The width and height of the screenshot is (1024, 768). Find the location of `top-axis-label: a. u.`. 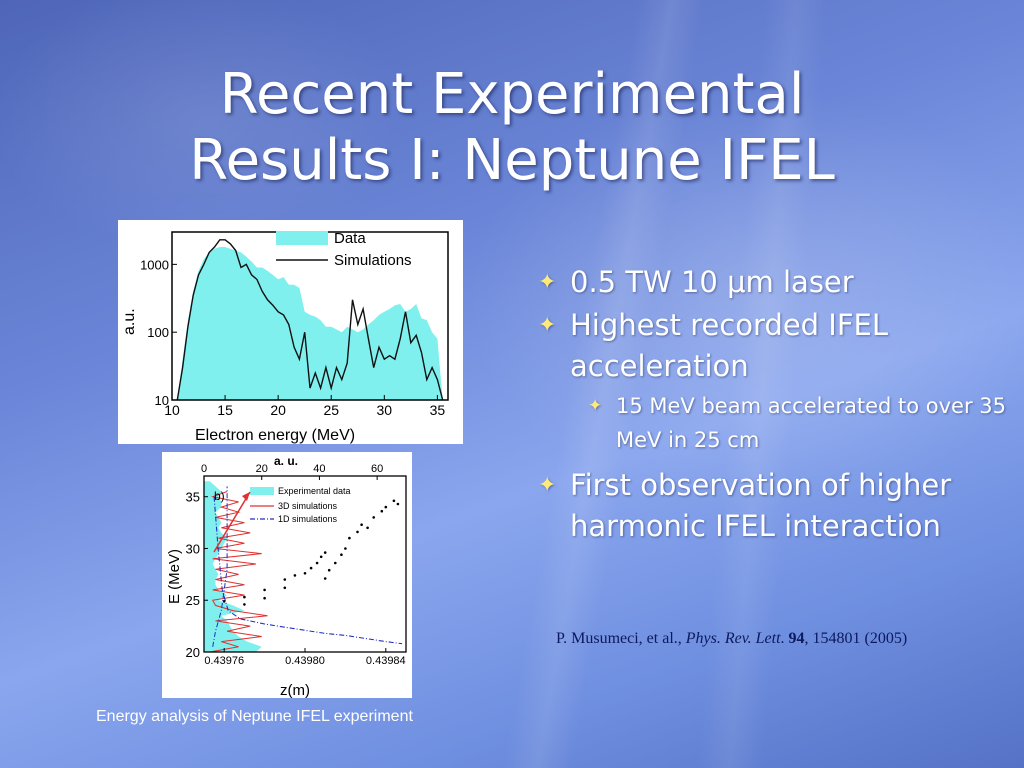

top-axis-label: a. u. is located at coordinates (286, 461).